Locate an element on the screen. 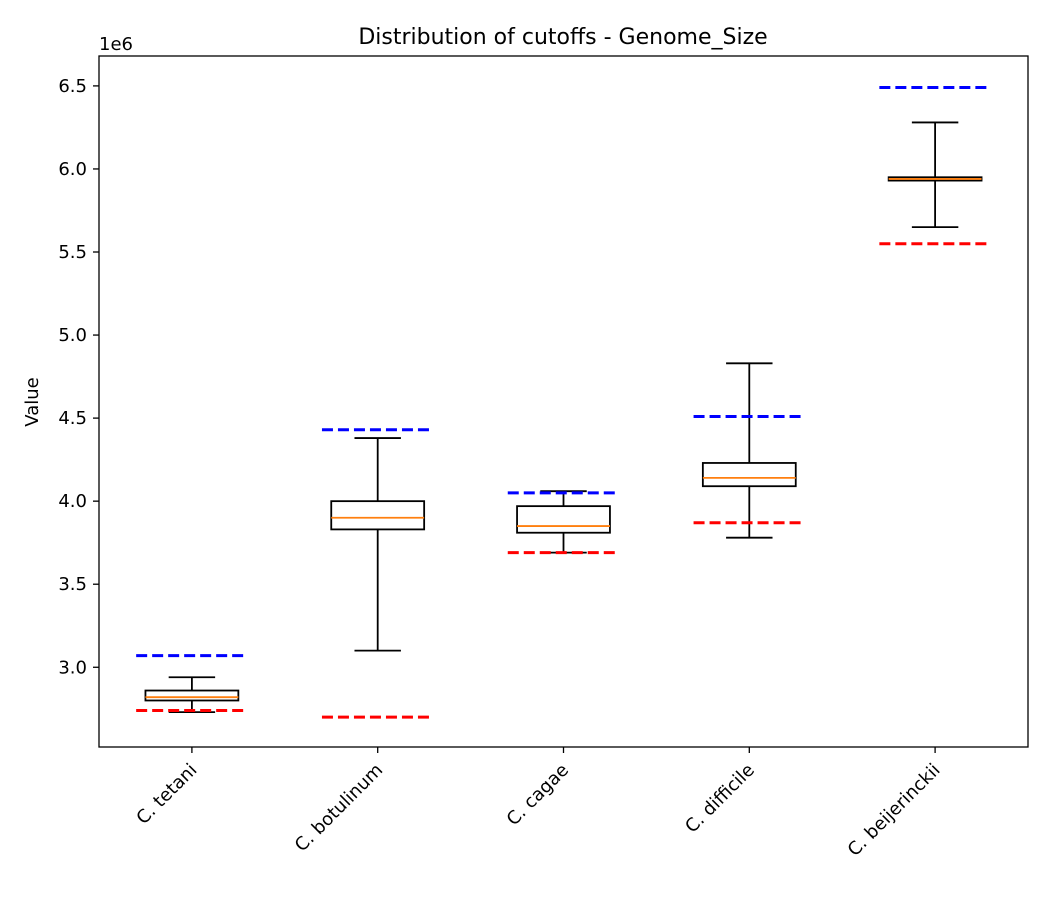 The image size is (1050, 900). y-tick-label: 3.5 is located at coordinates (72, 584).